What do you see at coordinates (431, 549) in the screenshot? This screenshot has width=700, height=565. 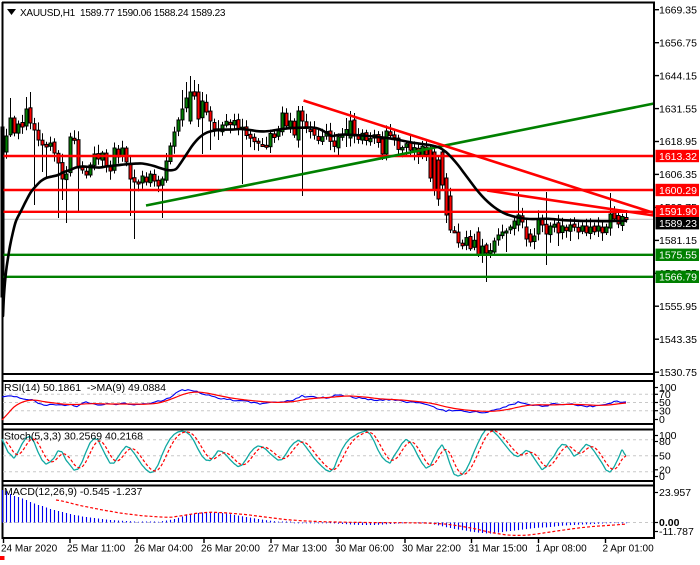 I see `svg-text: 30 Mar 22:00` at bounding box center [431, 549].